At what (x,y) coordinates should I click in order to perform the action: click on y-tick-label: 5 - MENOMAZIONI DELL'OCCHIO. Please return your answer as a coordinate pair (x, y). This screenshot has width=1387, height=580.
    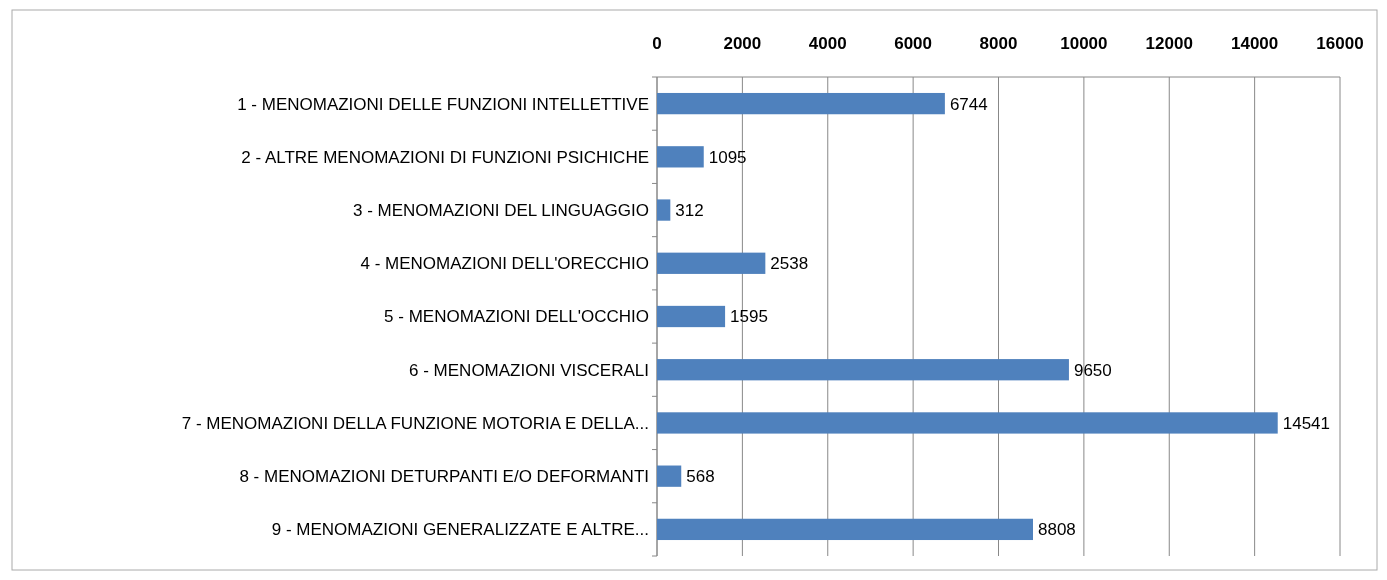
    Looking at the image, I should click on (516, 317).